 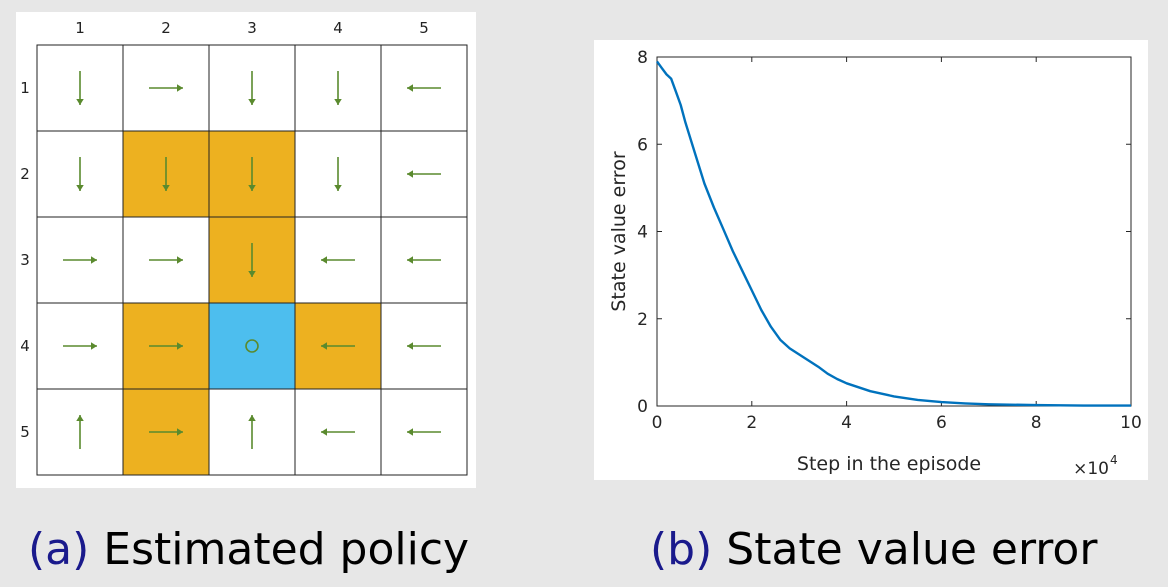 I want to click on caption-b-text: State value error, so click(x=912, y=549).